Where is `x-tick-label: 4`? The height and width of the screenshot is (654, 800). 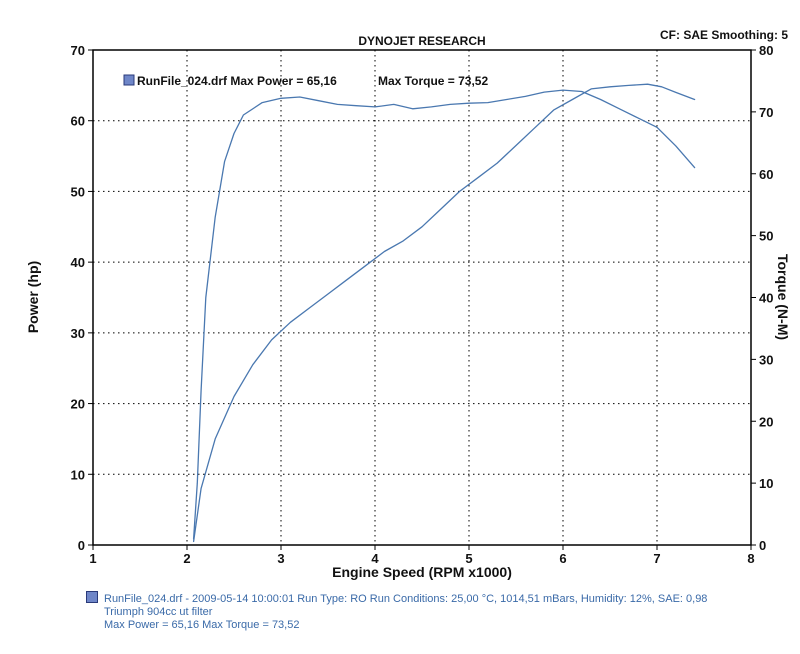
x-tick-label: 4 is located at coordinates (375, 558).